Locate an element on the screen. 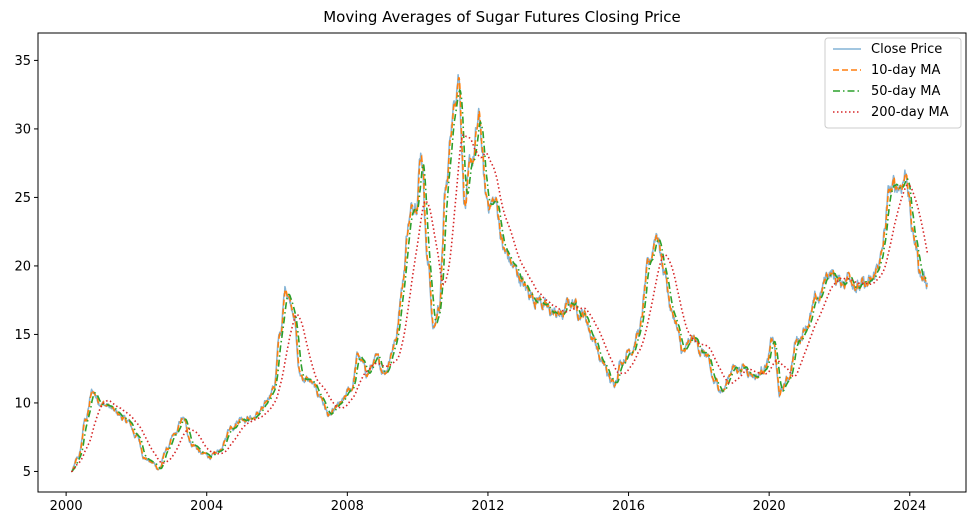 The width and height of the screenshot is (977, 526). legend-label-50-day-ma: 50-day MA is located at coordinates (905, 91).